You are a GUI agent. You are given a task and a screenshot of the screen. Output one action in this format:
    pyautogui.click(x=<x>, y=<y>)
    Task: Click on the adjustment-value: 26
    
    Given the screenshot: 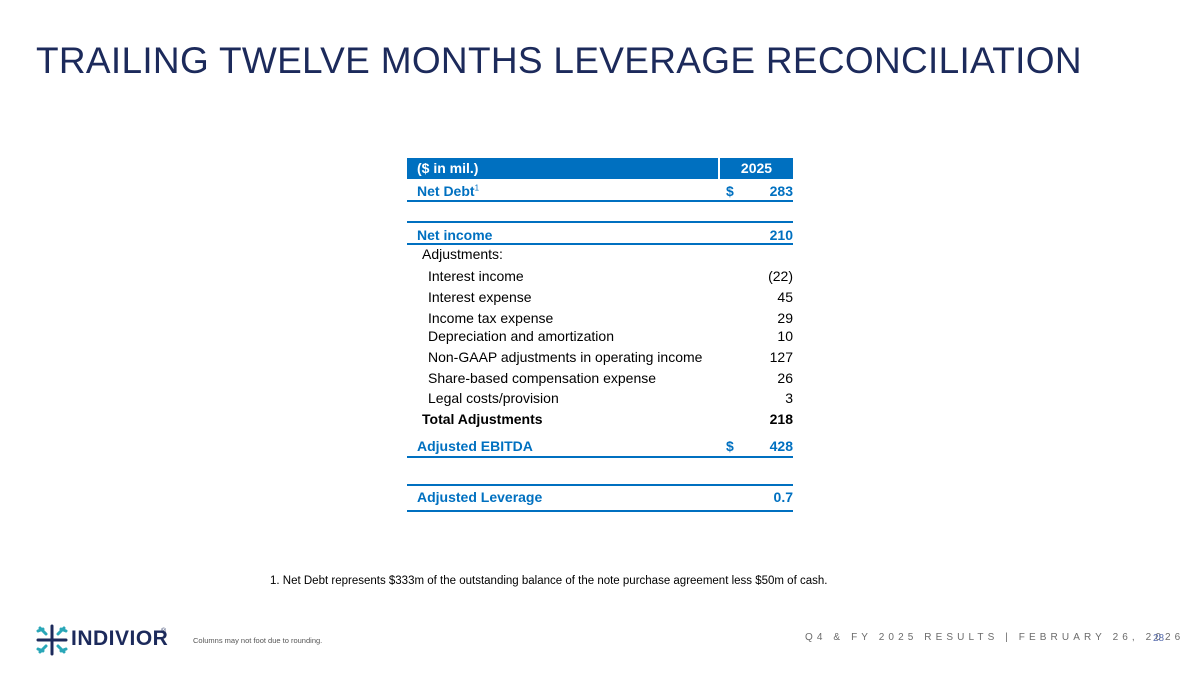 What is the action you would take?
    pyautogui.click(x=785, y=378)
    